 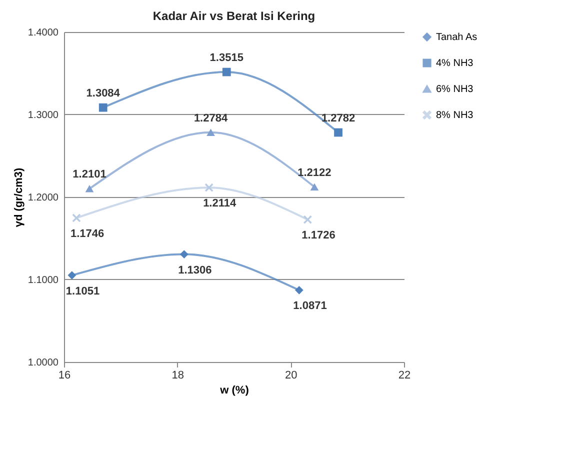 What do you see at coordinates (455, 63) in the screenshot?
I see `legend-label: 4% NH3` at bounding box center [455, 63].